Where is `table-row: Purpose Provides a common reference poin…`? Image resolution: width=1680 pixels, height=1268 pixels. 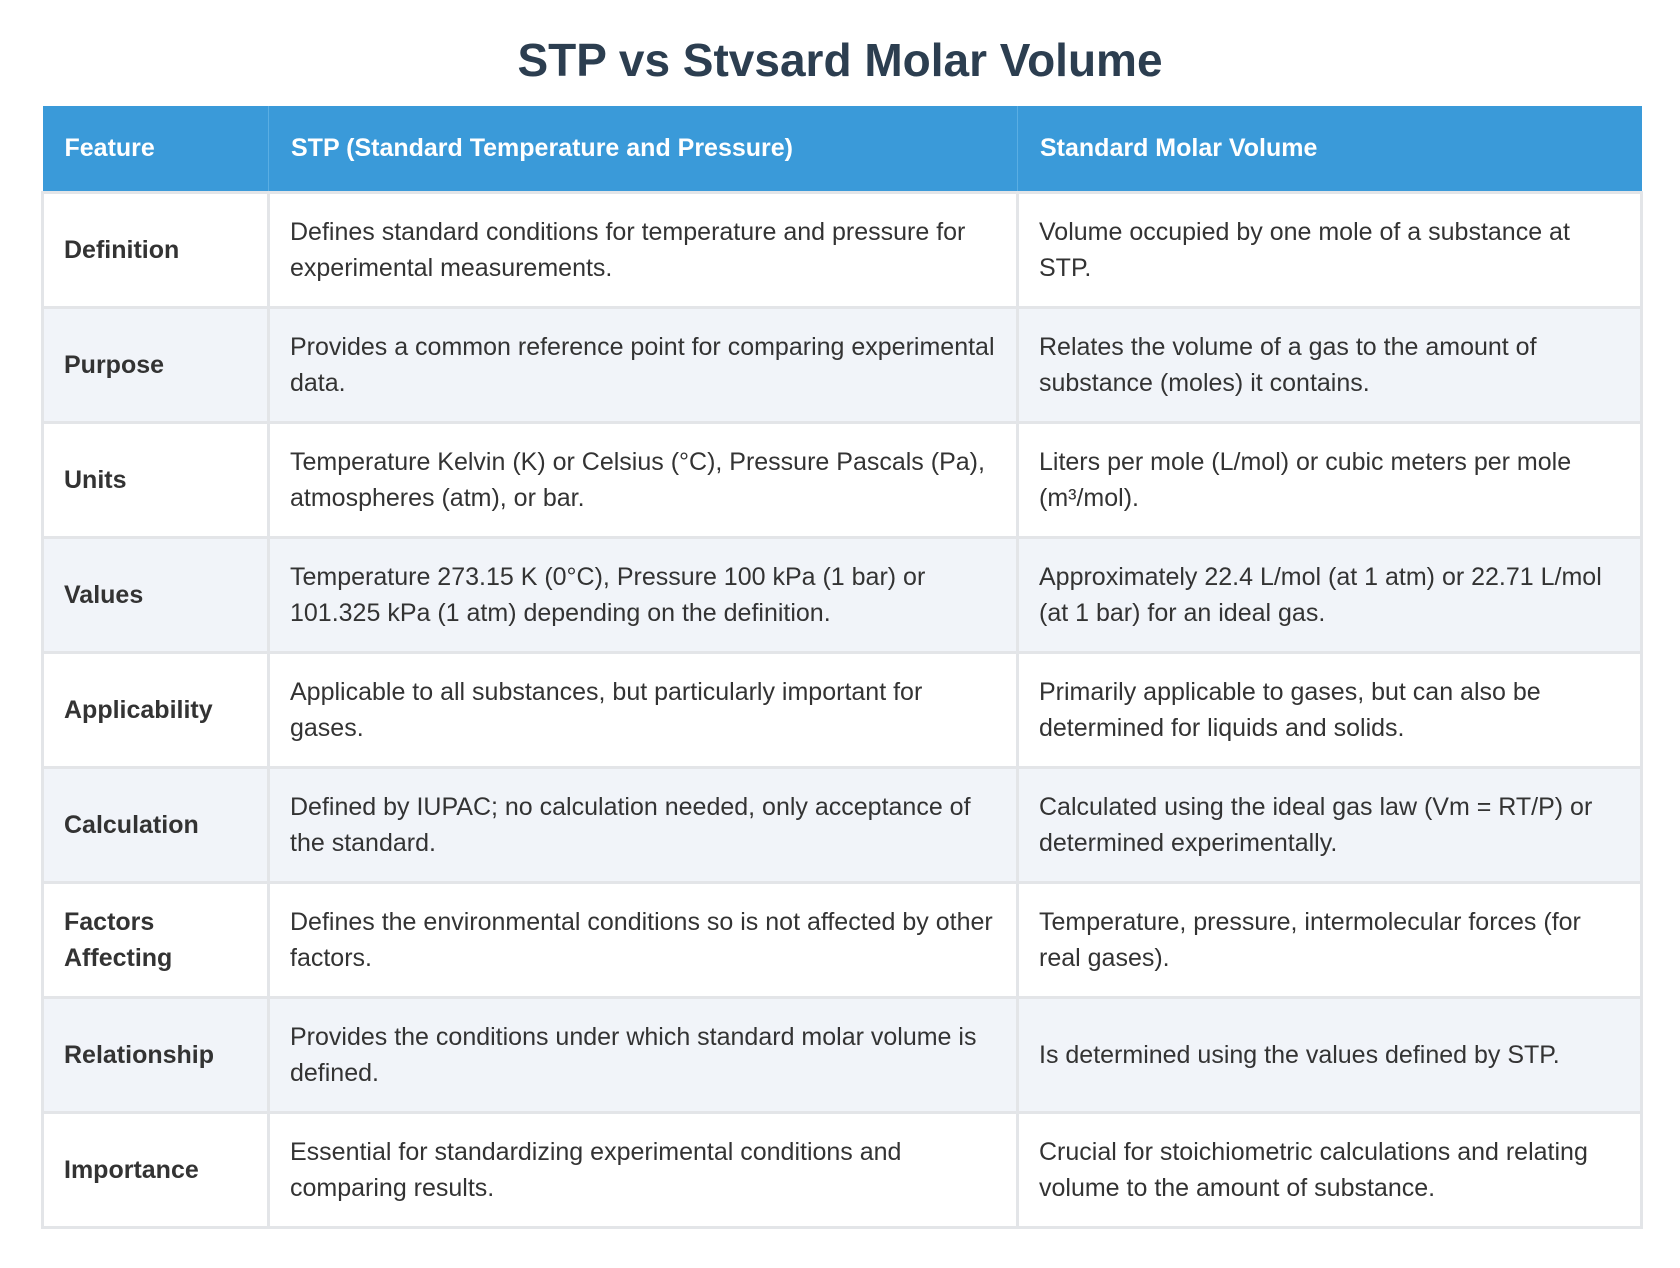
table-row: Purpose Provides a common reference poin… is located at coordinates (842, 364).